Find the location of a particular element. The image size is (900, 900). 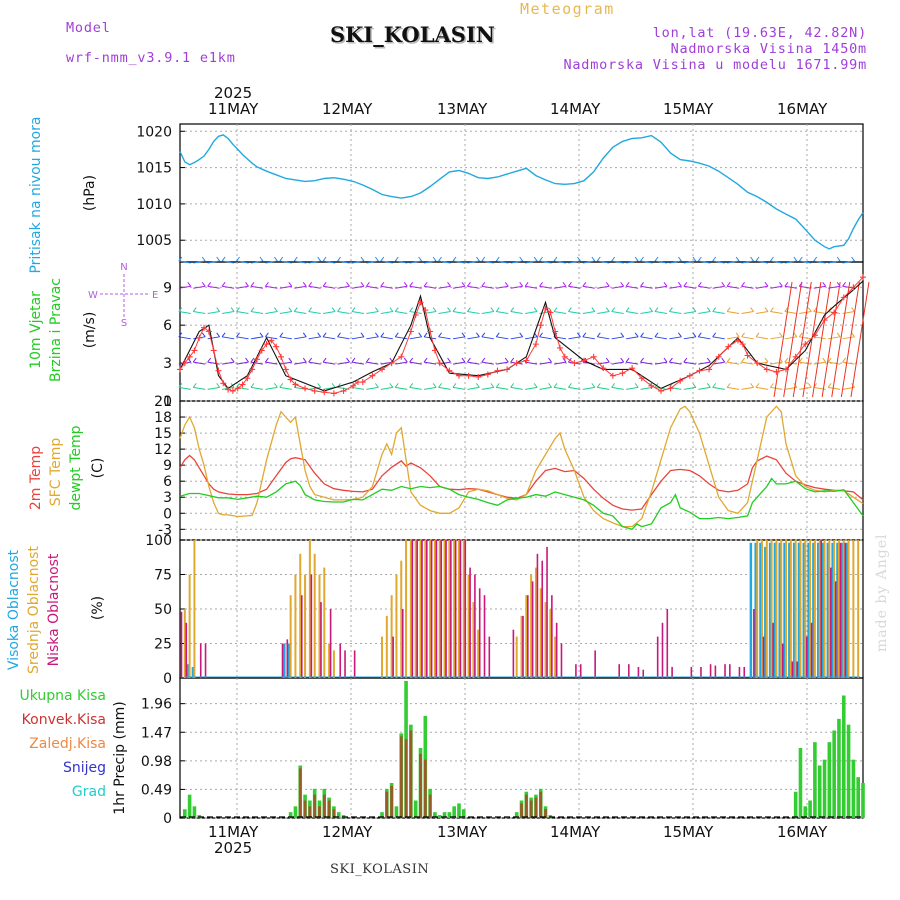

ytick-label-precipitation-1: 0.49 is located at coordinates (156, 790).